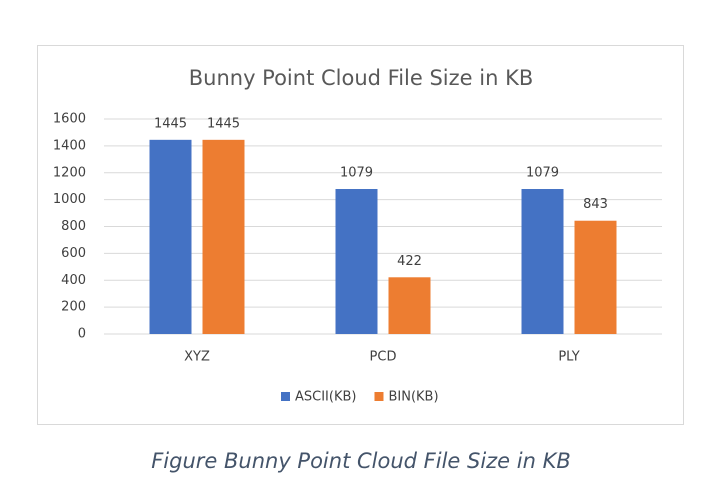  Describe the element at coordinates (73, 280) in the screenshot. I see `y-tick-label: 400` at that location.